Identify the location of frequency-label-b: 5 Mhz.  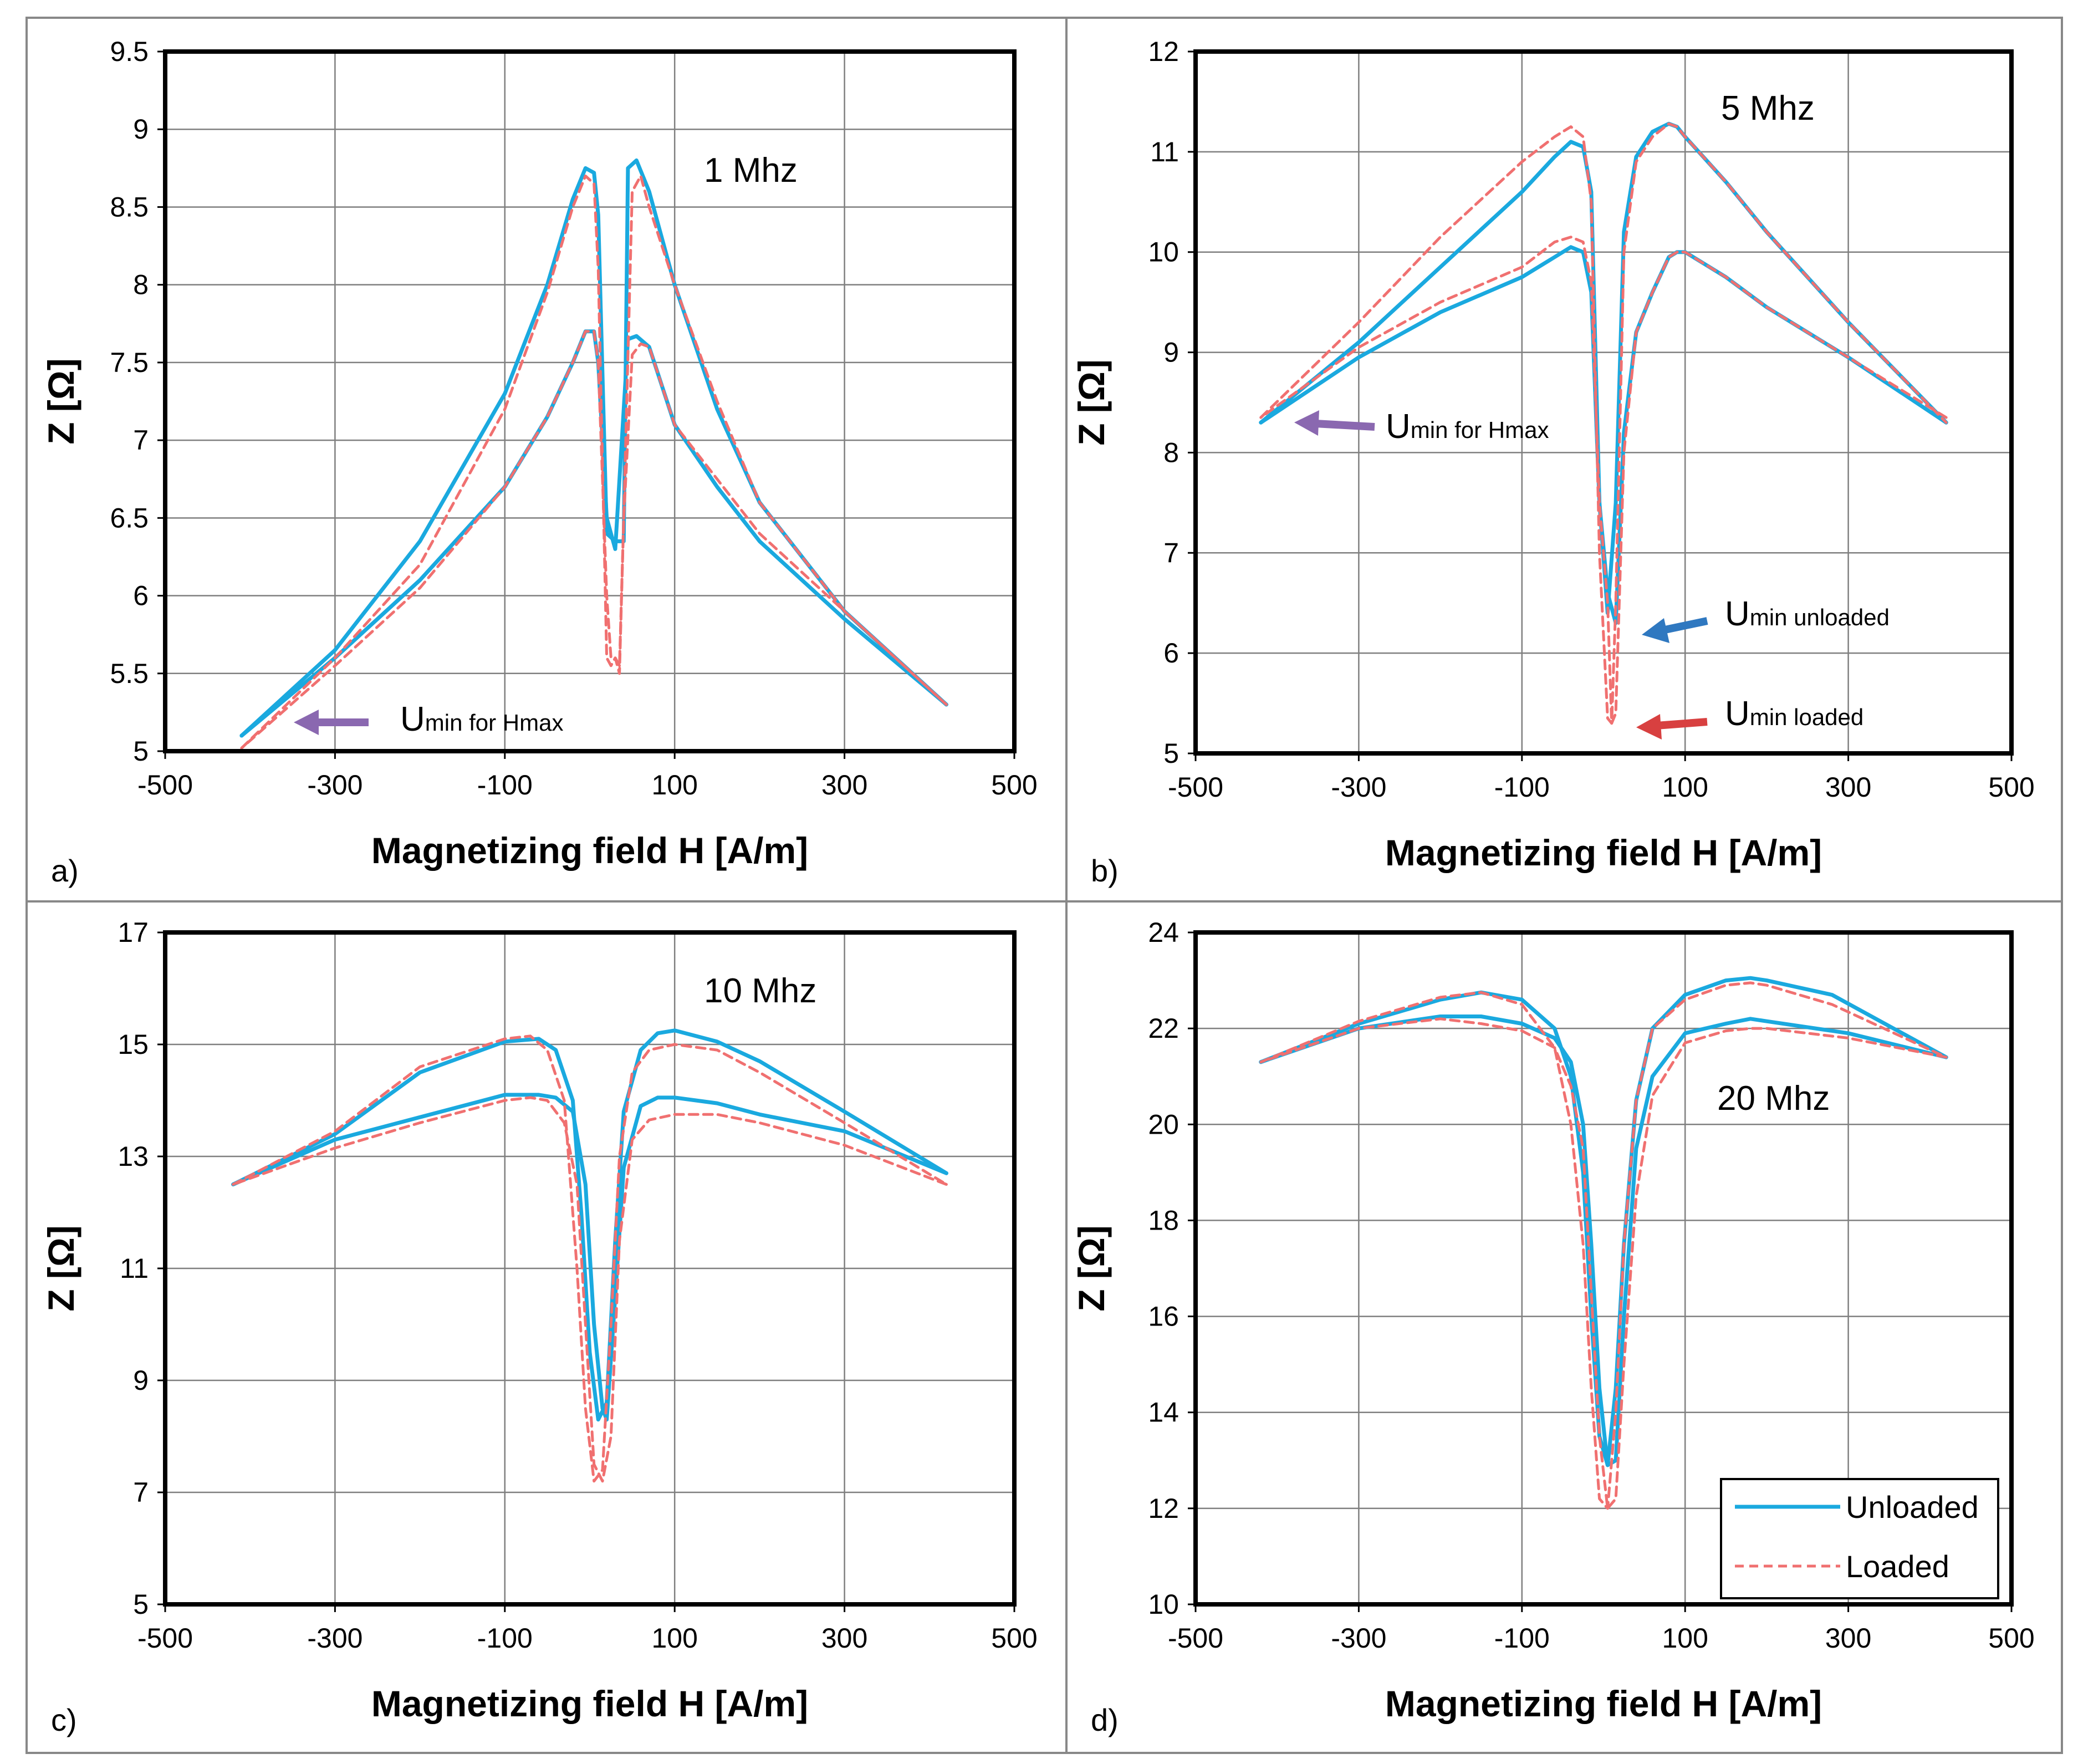
(1768, 108).